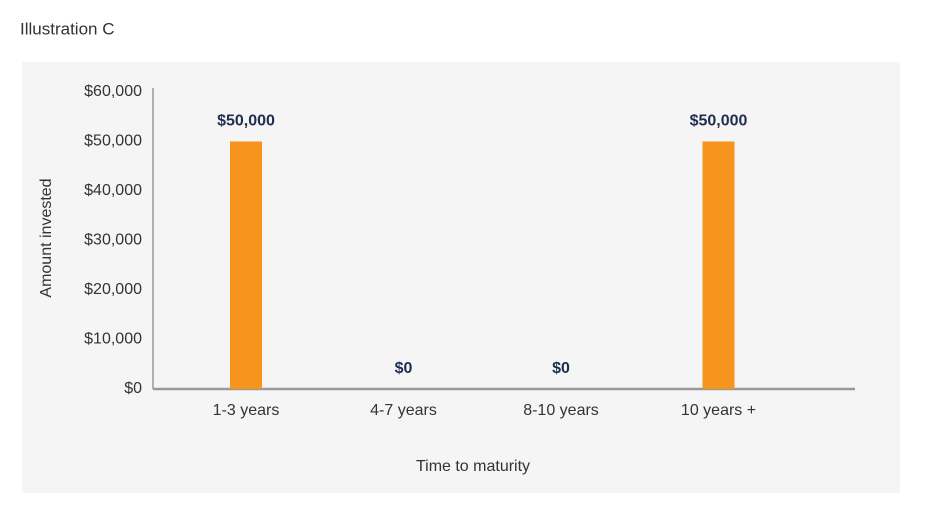  What do you see at coordinates (246, 410) in the screenshot?
I see `x-tick-label: 1-3 years` at bounding box center [246, 410].